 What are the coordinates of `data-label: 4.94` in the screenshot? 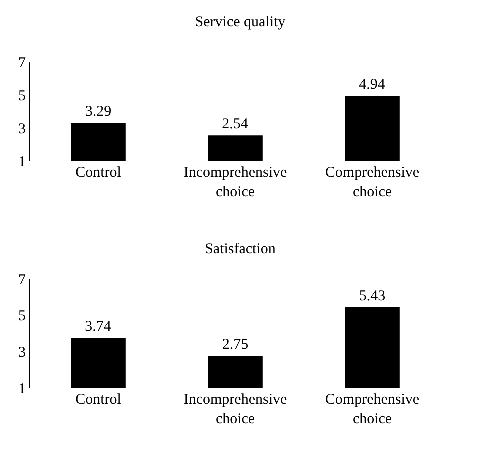 It's located at (372, 84).